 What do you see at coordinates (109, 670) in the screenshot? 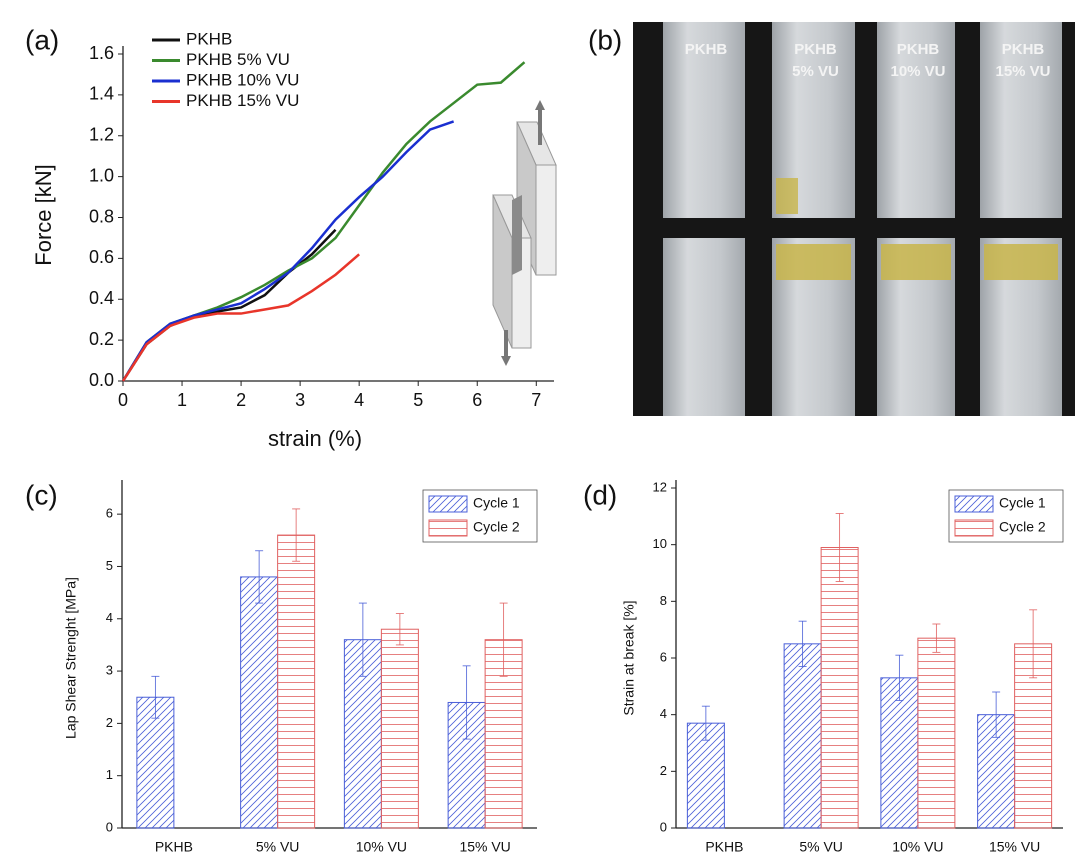
I see `y-tick-label: 3` at bounding box center [109, 670].